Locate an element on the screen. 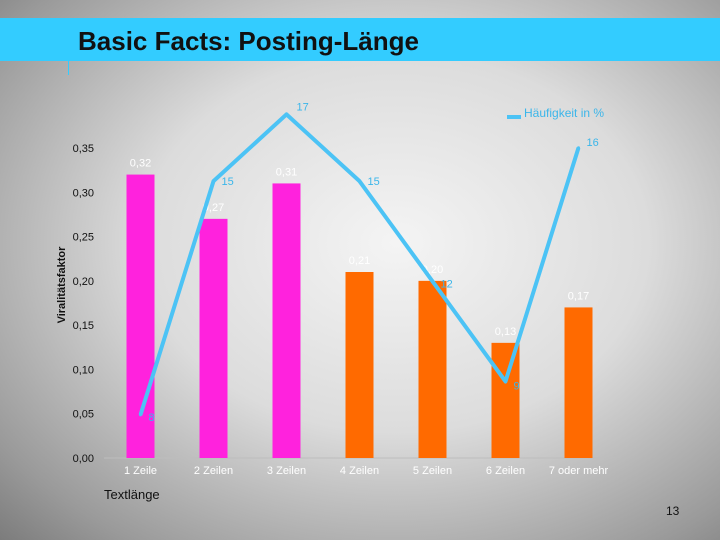 The width and height of the screenshot is (720, 540). bar-value-label: 0,17 is located at coordinates (578, 296).